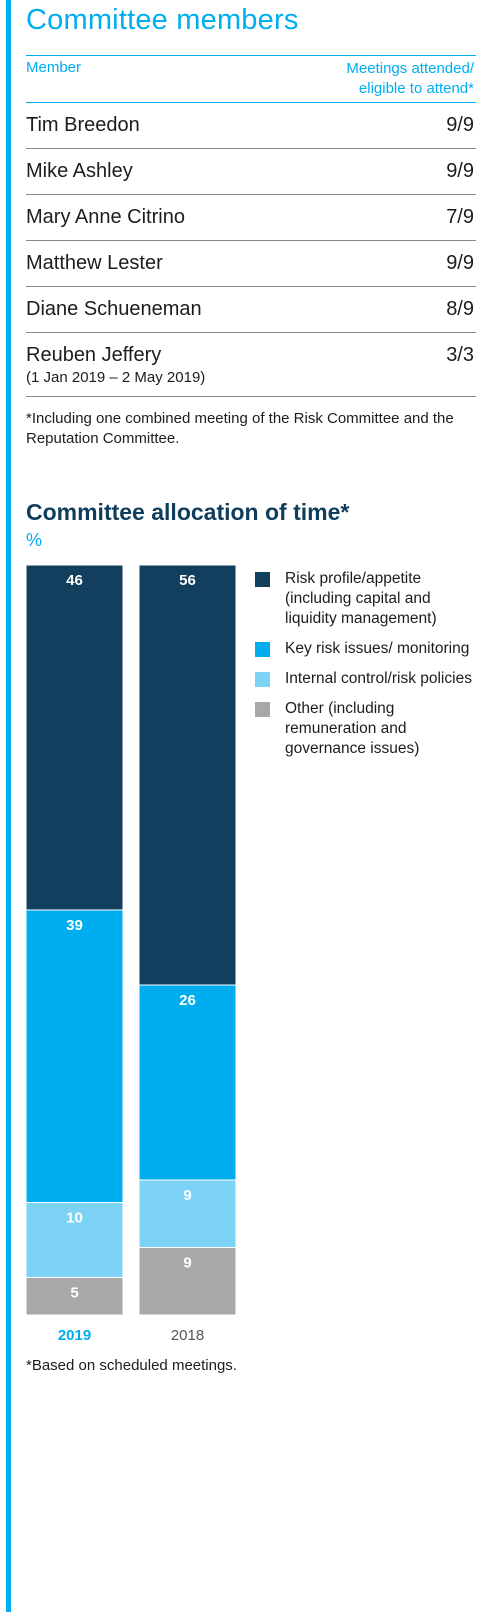 The image size is (479, 1612). Describe the element at coordinates (162, 20) in the screenshot. I see `committee-members-title: Committee members` at that location.